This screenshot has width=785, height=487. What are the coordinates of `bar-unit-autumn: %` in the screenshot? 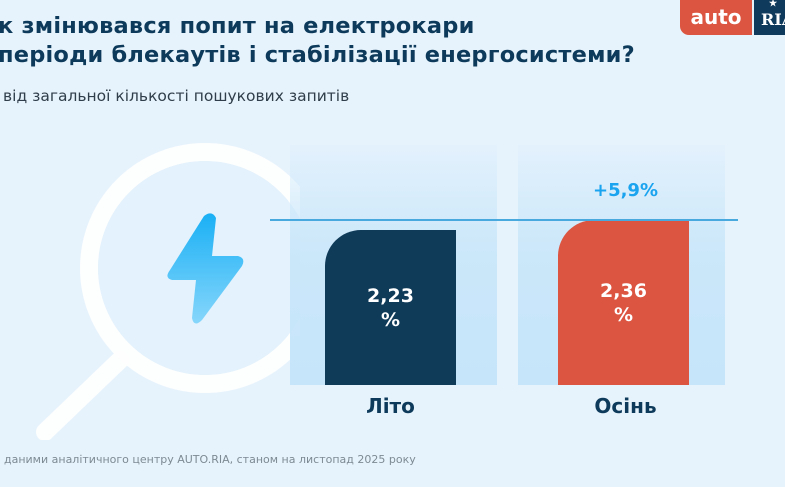 It's located at (623, 314).